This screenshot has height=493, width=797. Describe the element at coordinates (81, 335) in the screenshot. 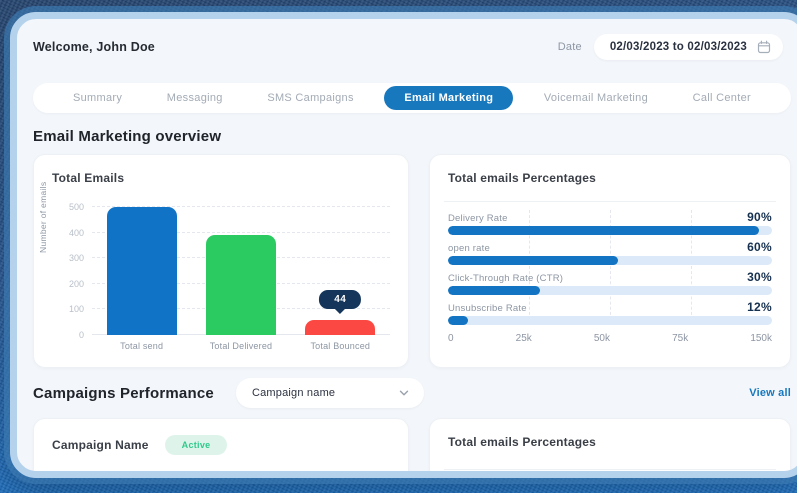

I see `y-tick-label: 0` at that location.